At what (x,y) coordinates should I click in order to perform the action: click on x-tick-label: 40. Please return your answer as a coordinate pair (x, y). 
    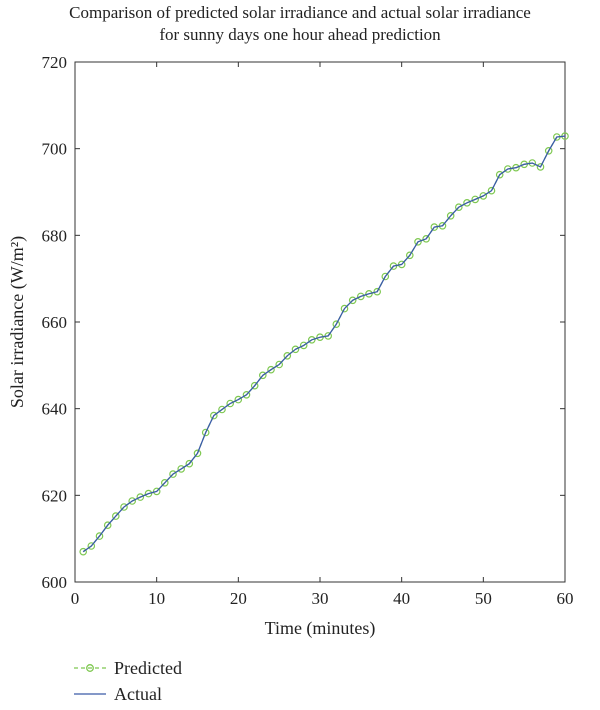
    Looking at the image, I should click on (401, 598).